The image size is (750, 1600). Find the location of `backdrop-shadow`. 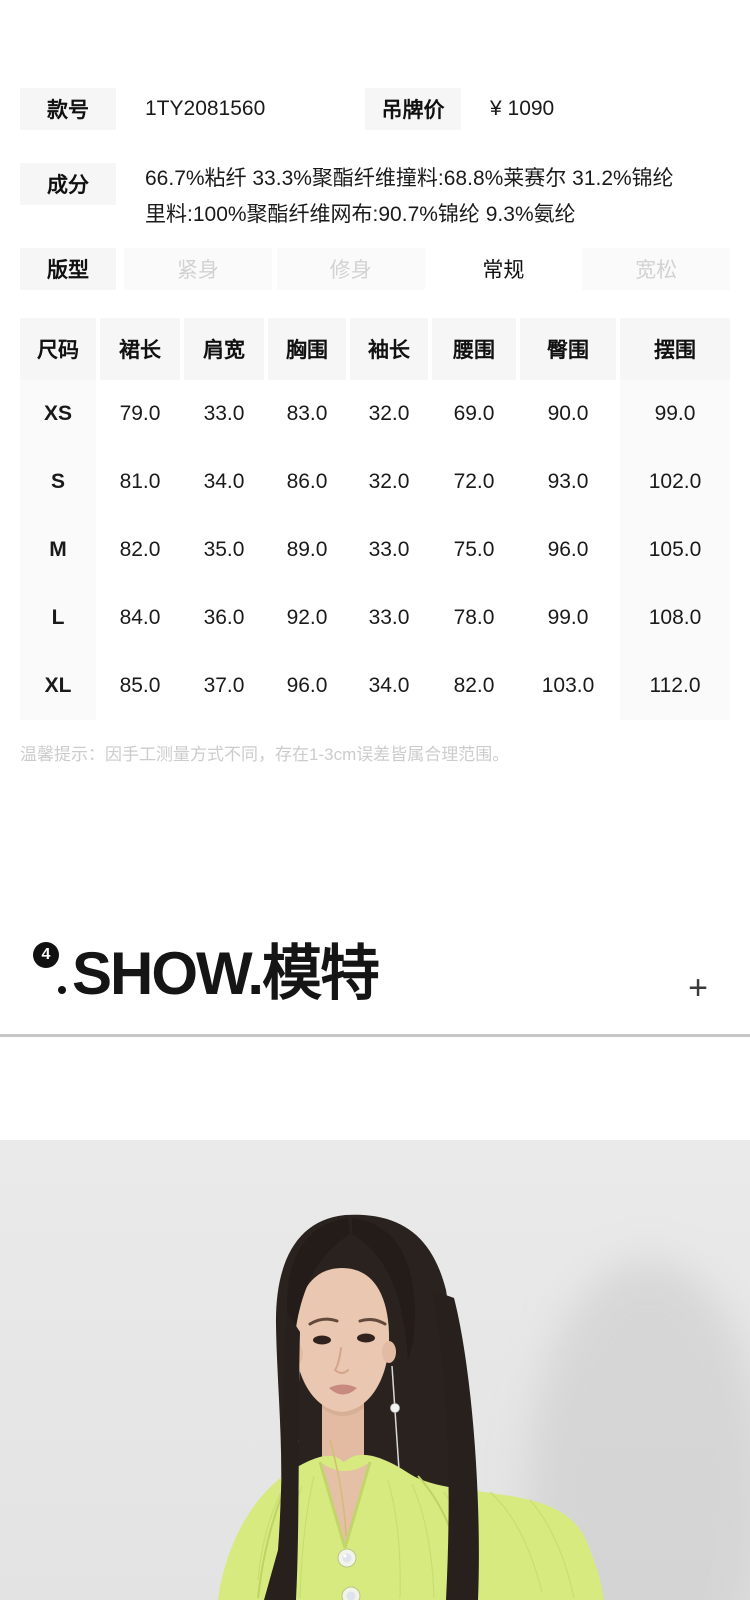

backdrop-shadow is located at coordinates (639, 1430).